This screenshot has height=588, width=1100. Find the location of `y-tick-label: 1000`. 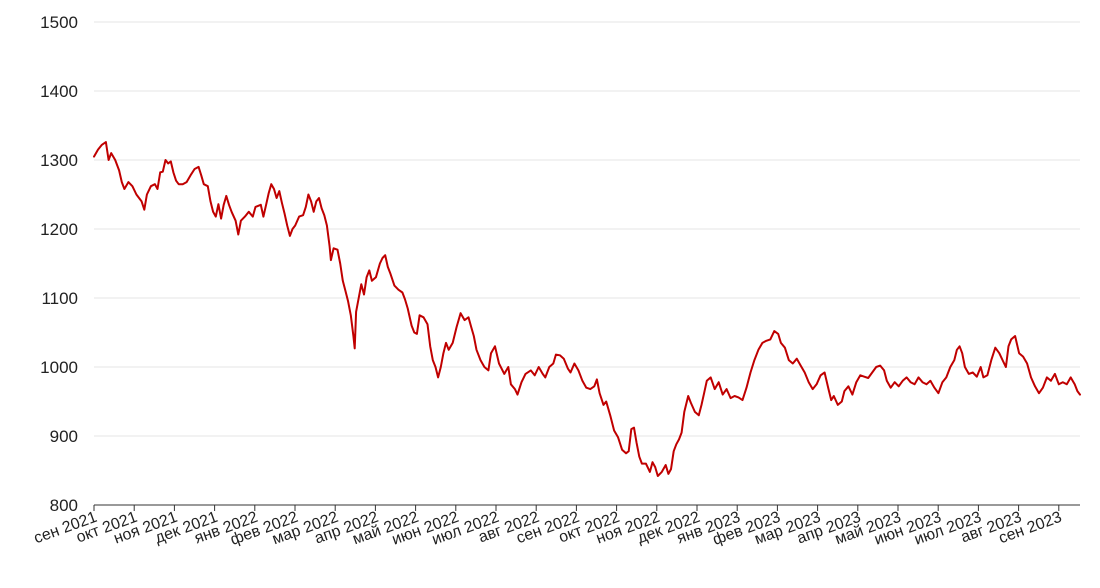

y-tick-label: 1000 is located at coordinates (59, 367).